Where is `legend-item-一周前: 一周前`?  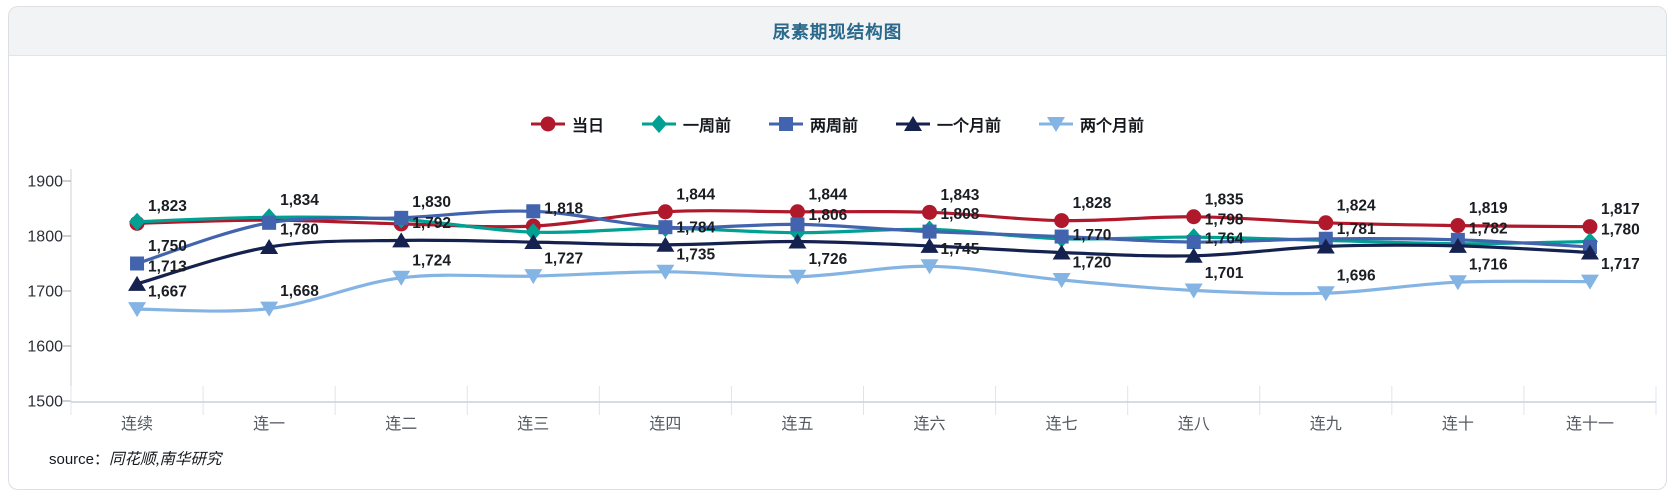 legend-item-一周前: 一周前 is located at coordinates (686, 124).